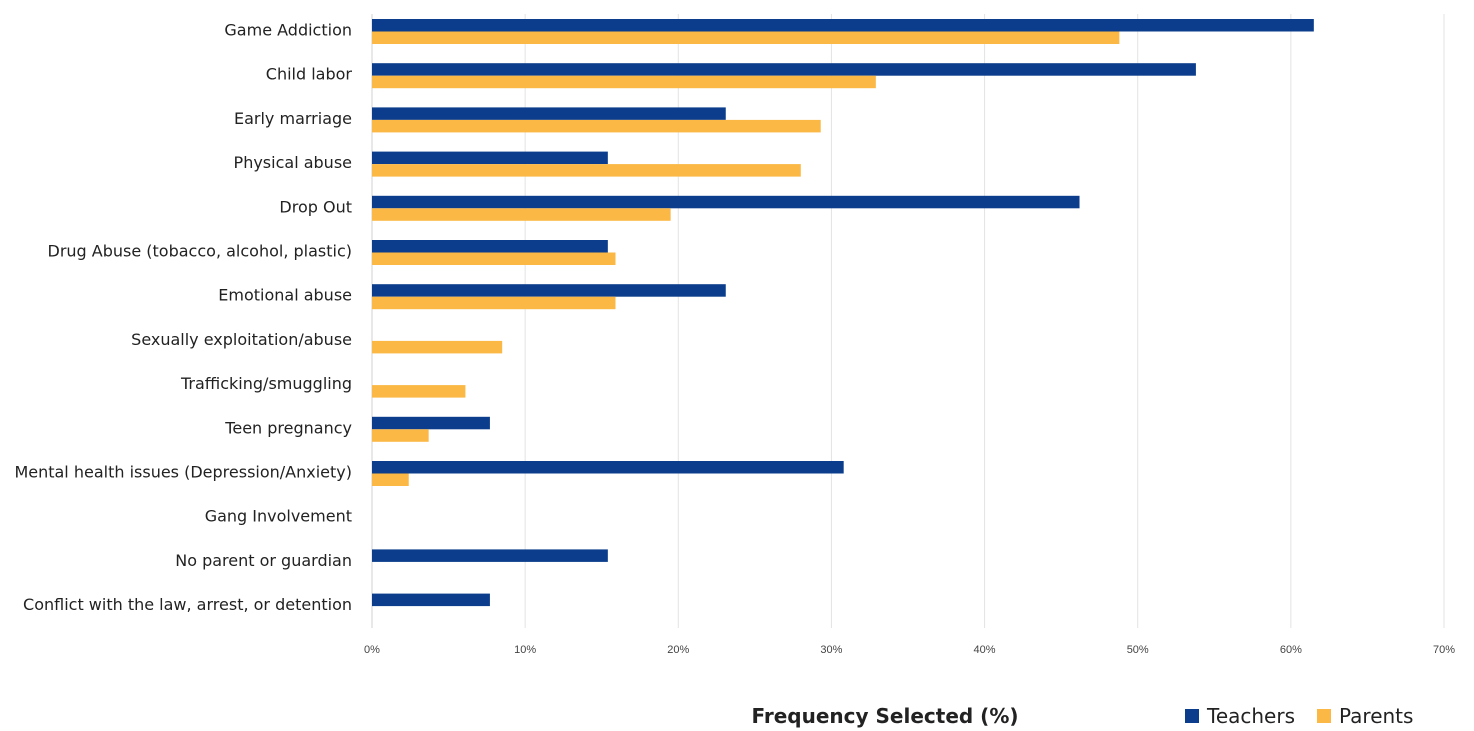  I want to click on legend-item-parents: Parents, so click(1365, 716).